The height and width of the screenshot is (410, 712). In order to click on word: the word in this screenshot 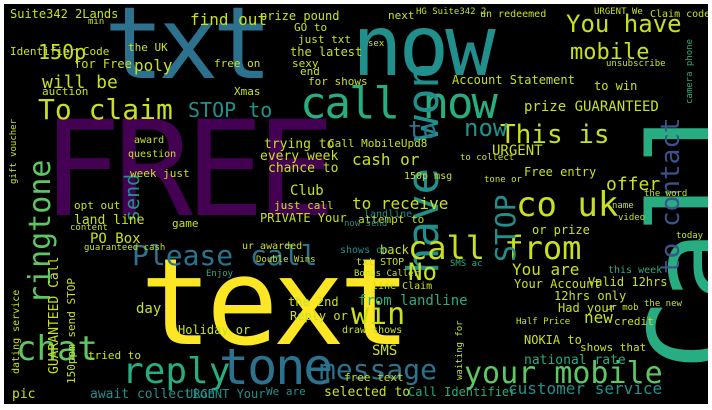, I will do `click(665, 194)`.